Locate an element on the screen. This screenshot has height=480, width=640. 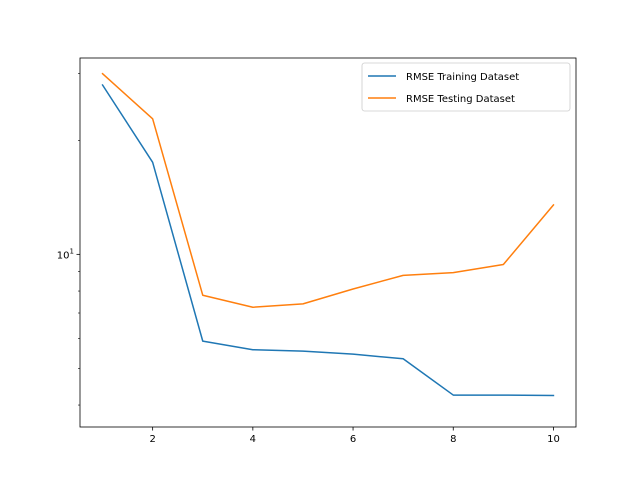
legend-label-2: RMSE Testing Dataset is located at coordinates (460, 99).